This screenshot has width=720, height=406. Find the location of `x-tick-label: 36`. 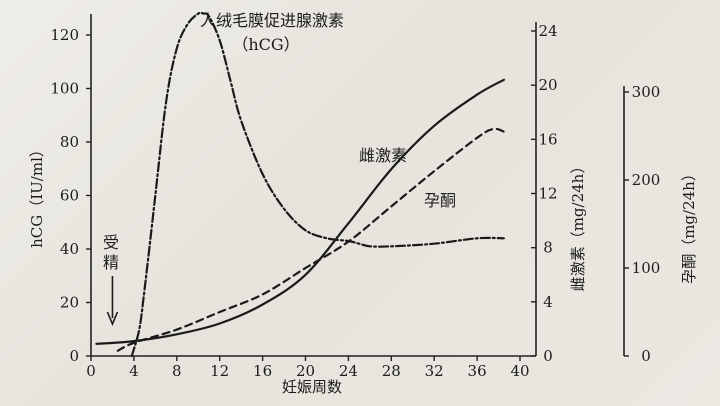

x-tick-label: 36 is located at coordinates (477, 371).